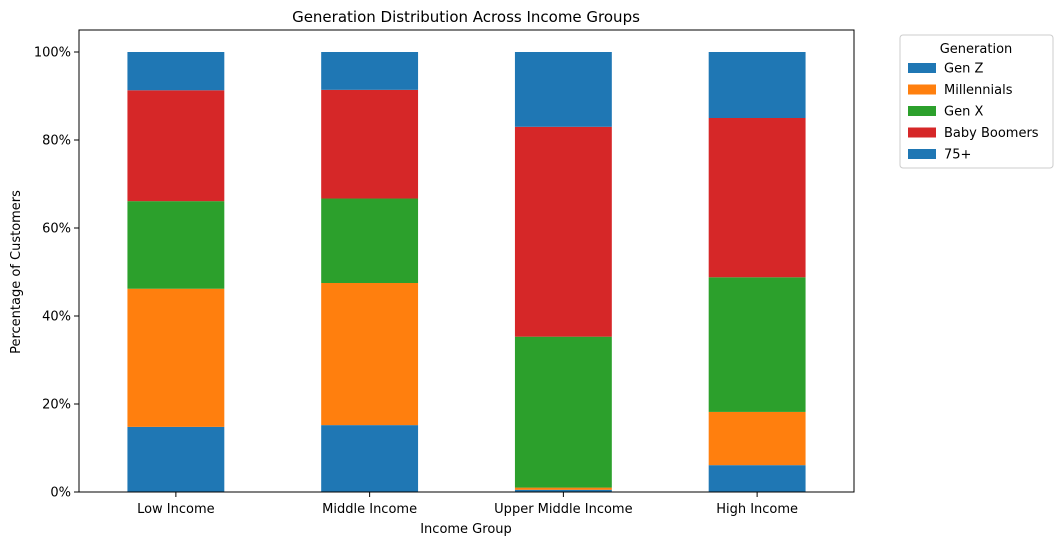 The image size is (1060, 545). What do you see at coordinates (369, 509) in the screenshot?
I see `x-tick-label: Middle Income` at bounding box center [369, 509].